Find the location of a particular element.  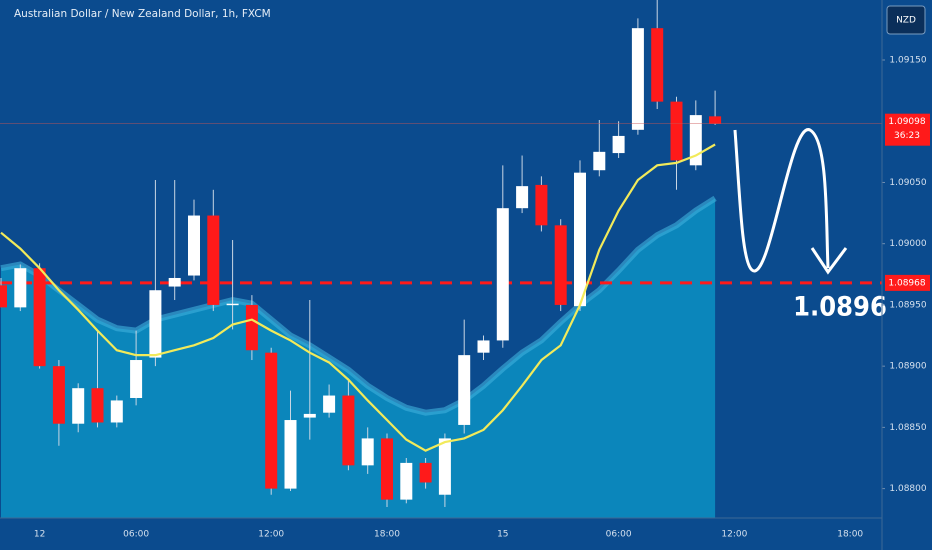

x-tick-label: 15 is located at coordinates (502, 535).